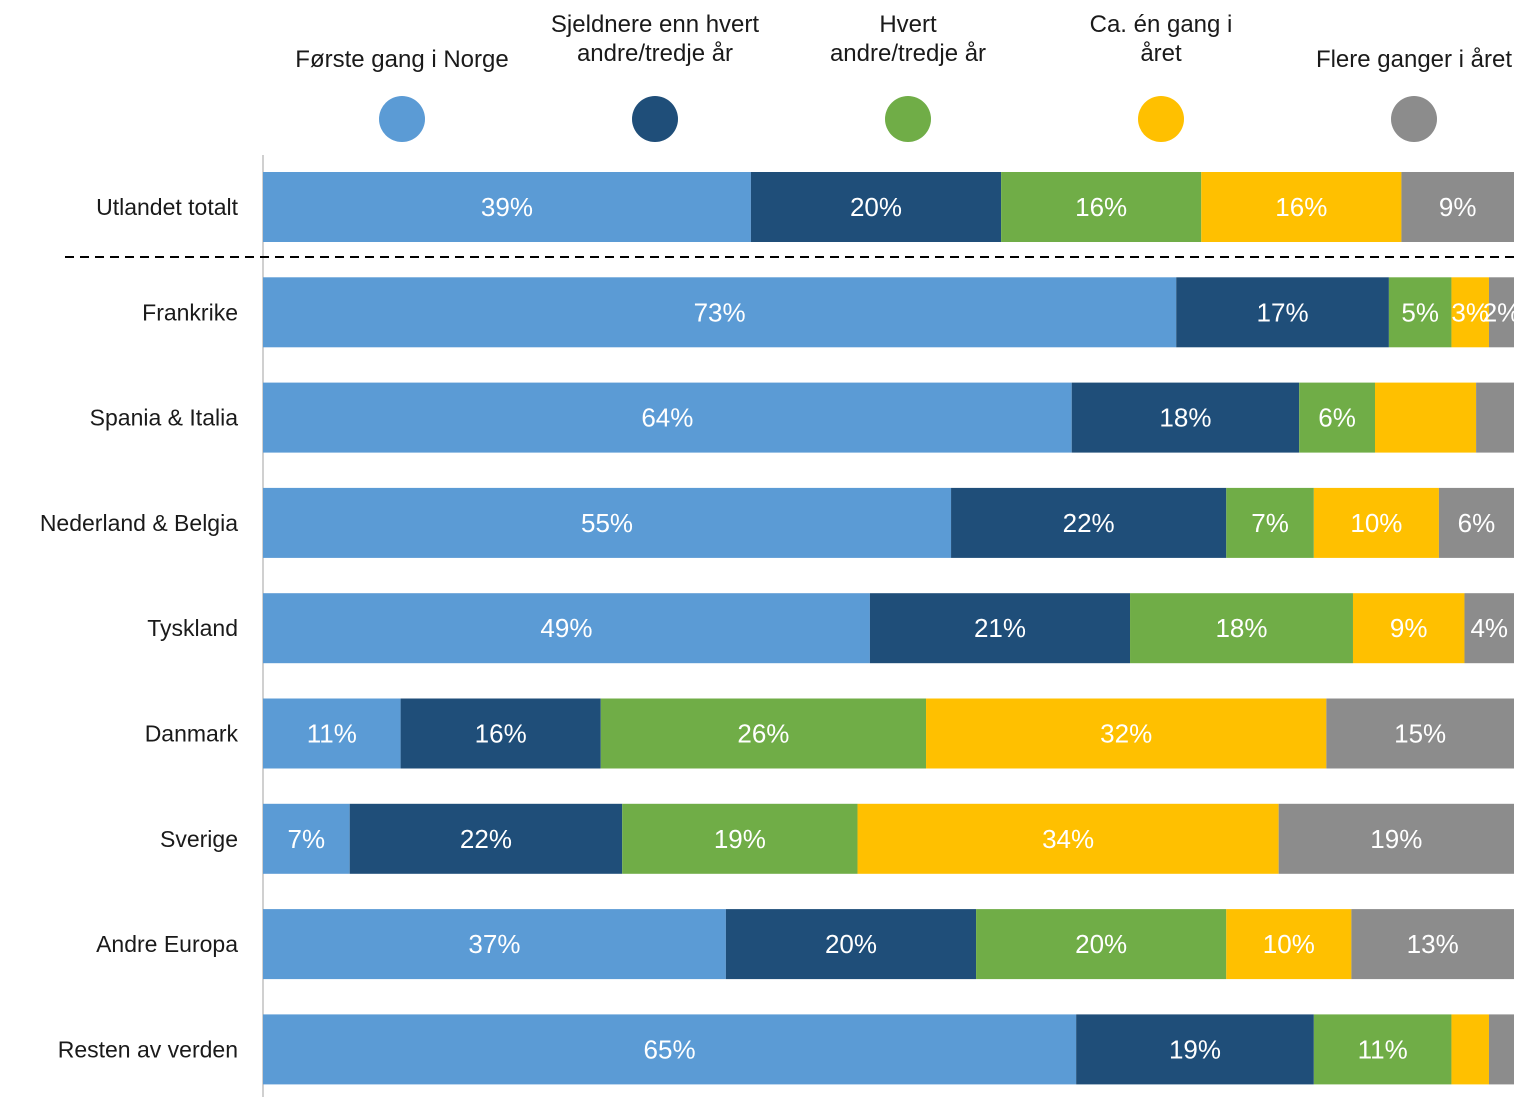 Image resolution: width=1514 pixels, height=1097 pixels. What do you see at coordinates (908, 53) in the screenshot?
I see `legend-label-series-2-line-1: andre/tredje år` at bounding box center [908, 53].